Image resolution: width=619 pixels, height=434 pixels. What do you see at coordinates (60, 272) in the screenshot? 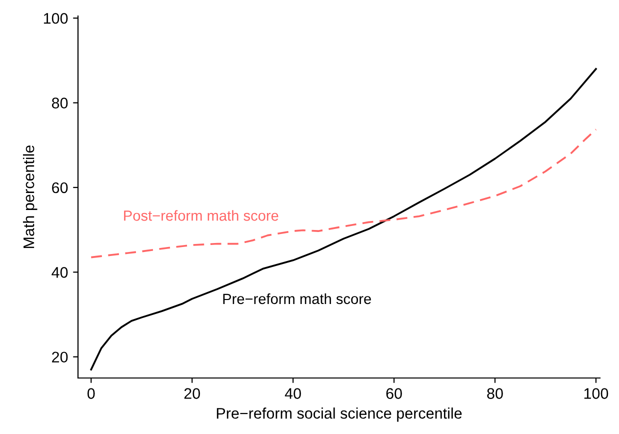
I see `y-tick-label: 40` at bounding box center [60, 272].